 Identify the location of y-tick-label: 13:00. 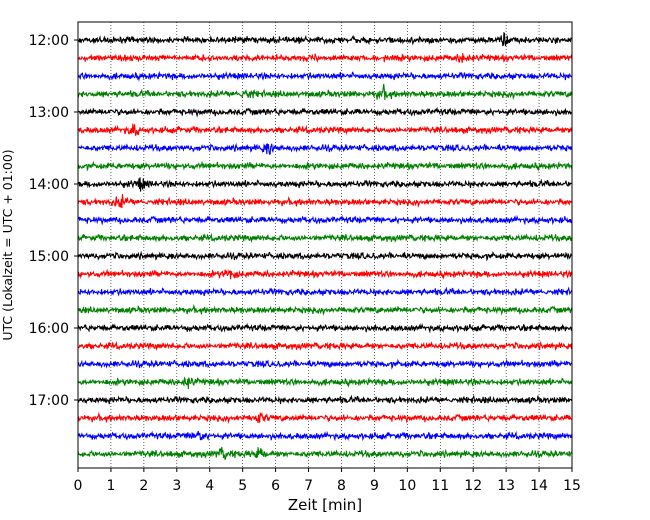
(49, 113).